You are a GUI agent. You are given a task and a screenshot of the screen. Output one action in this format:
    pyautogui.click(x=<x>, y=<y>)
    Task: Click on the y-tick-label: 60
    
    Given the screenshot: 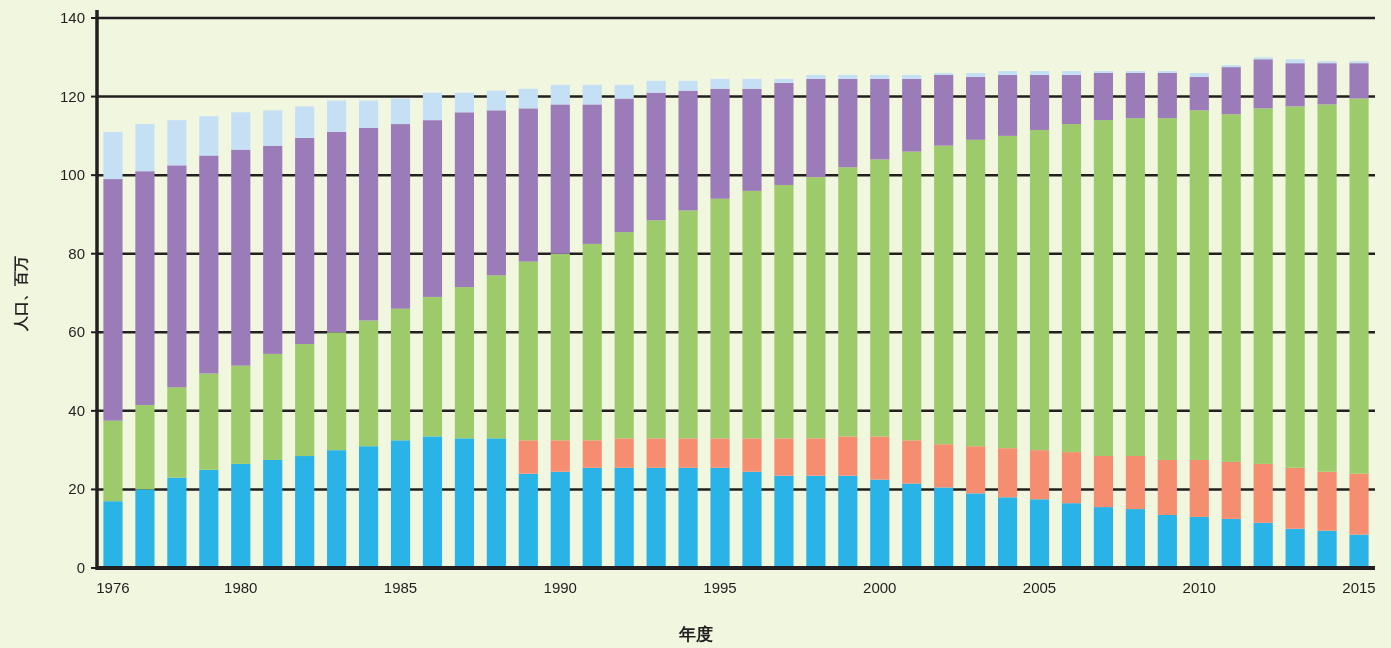 What is the action you would take?
    pyautogui.click(x=76, y=332)
    